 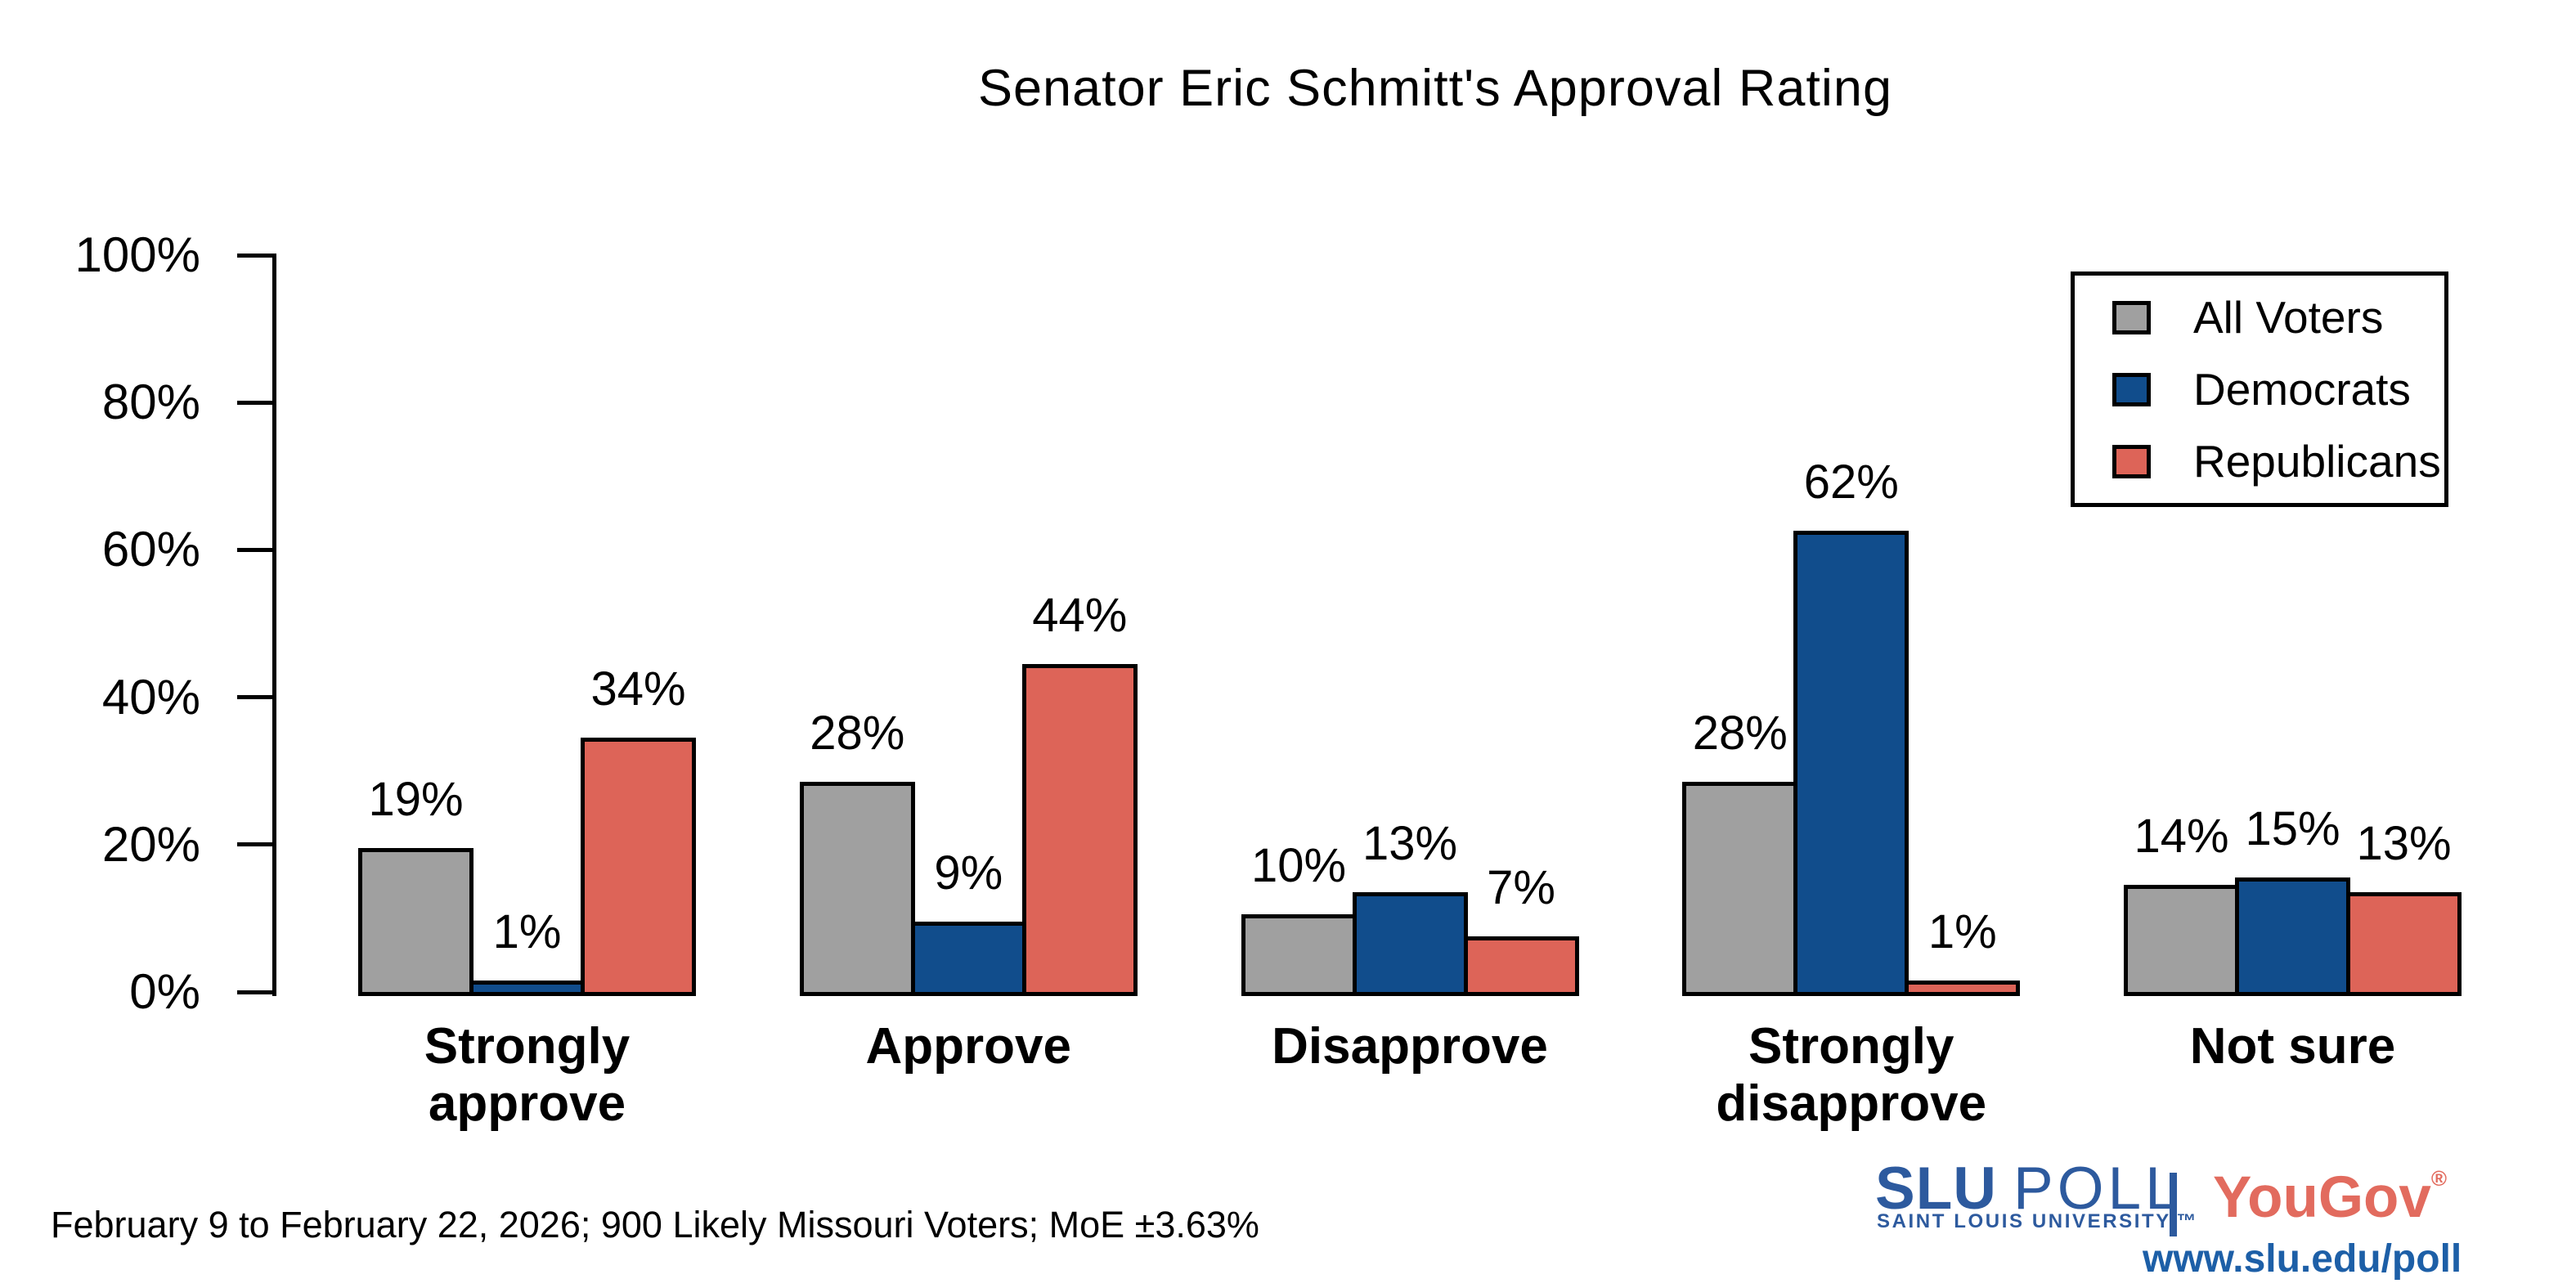 I want to click on registered-mark-icon: ®, so click(x=2439, y=1178).